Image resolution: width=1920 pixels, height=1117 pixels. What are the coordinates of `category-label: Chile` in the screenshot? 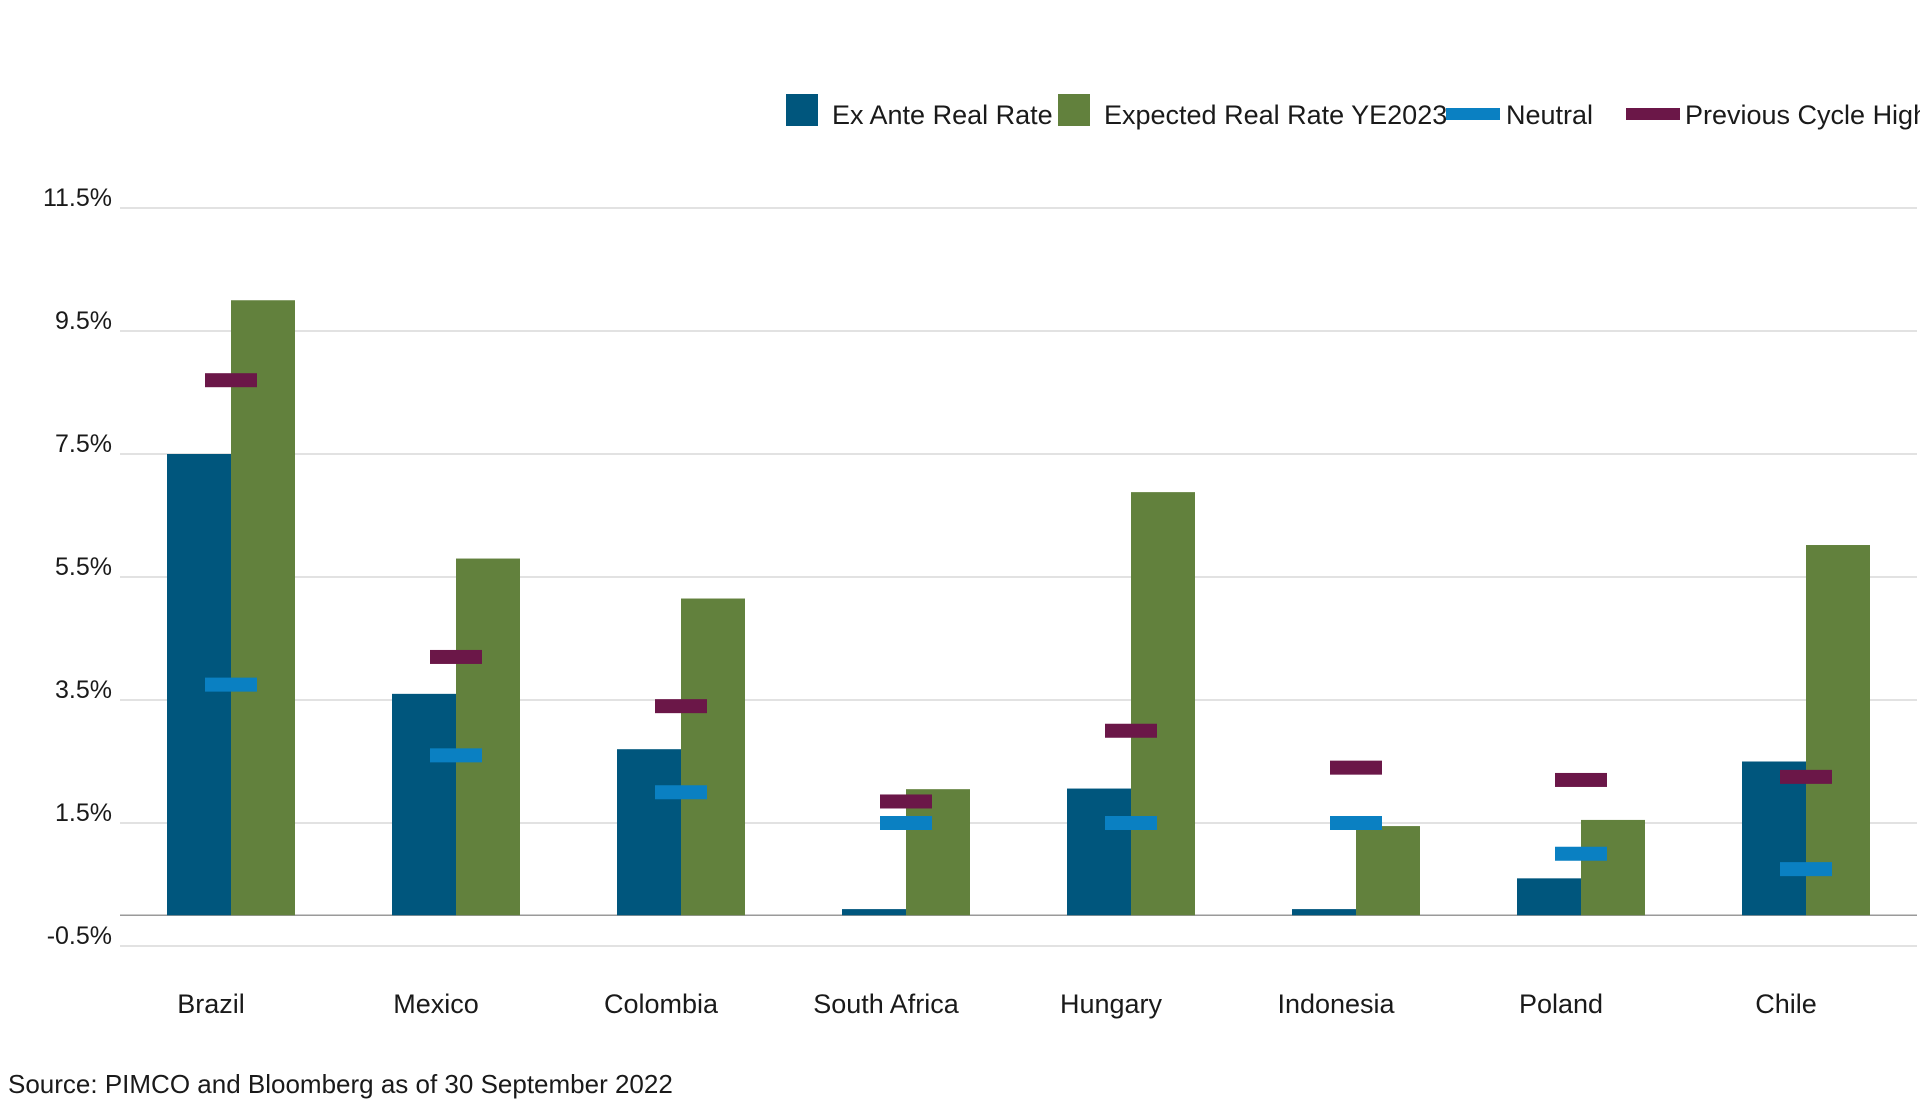 It's located at (1786, 1004).